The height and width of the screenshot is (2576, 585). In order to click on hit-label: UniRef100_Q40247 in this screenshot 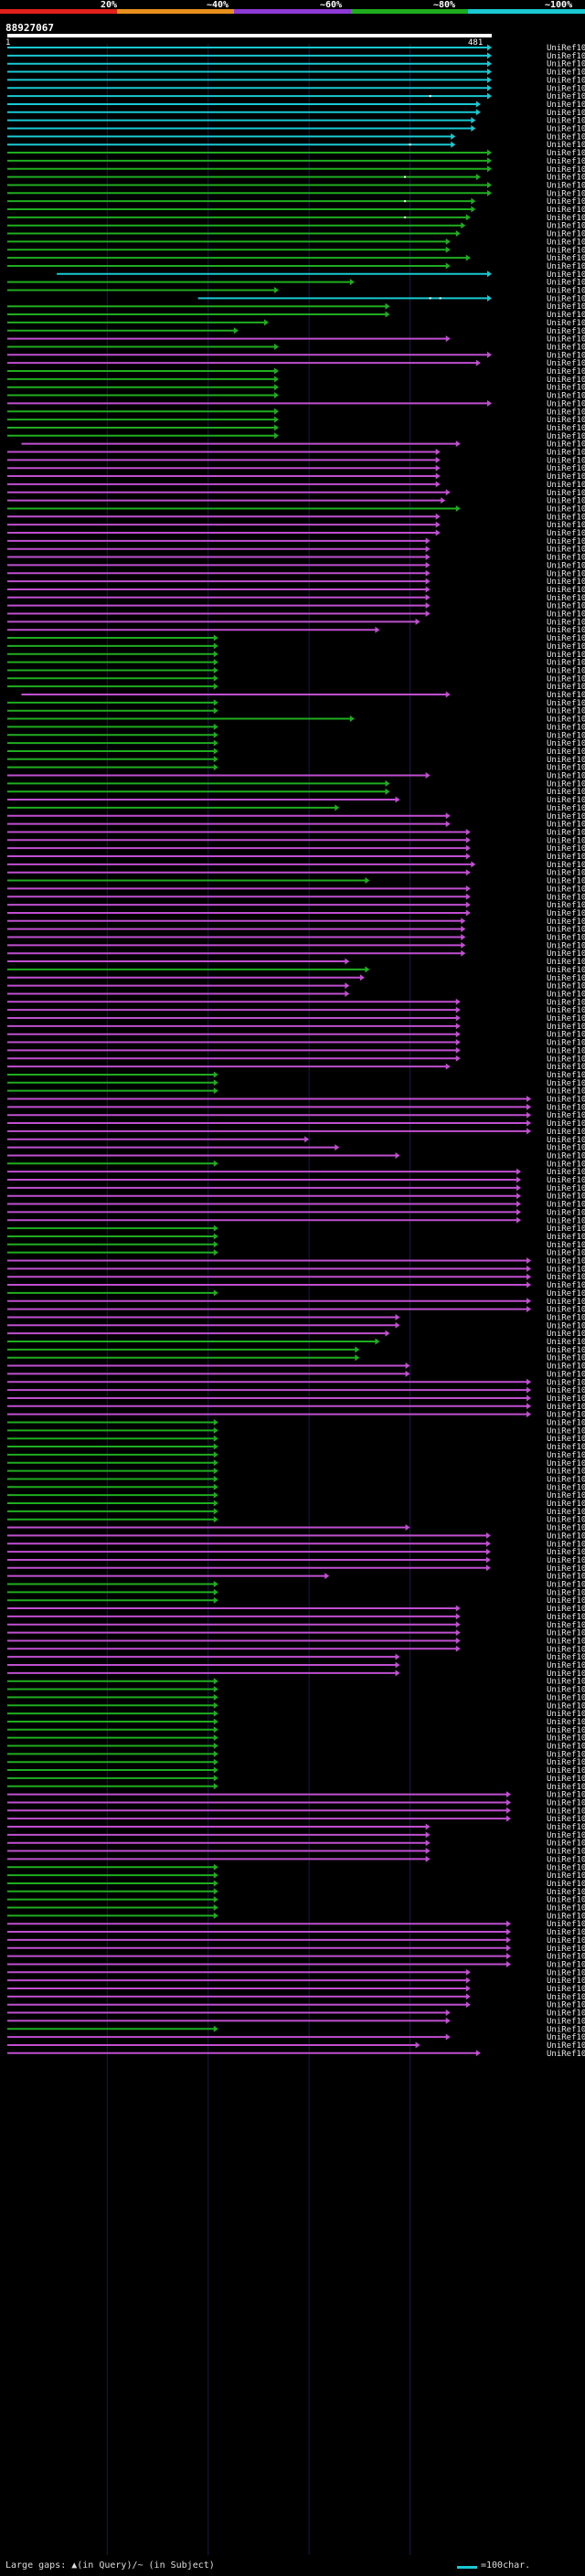, I will do `click(566, 1180)`.